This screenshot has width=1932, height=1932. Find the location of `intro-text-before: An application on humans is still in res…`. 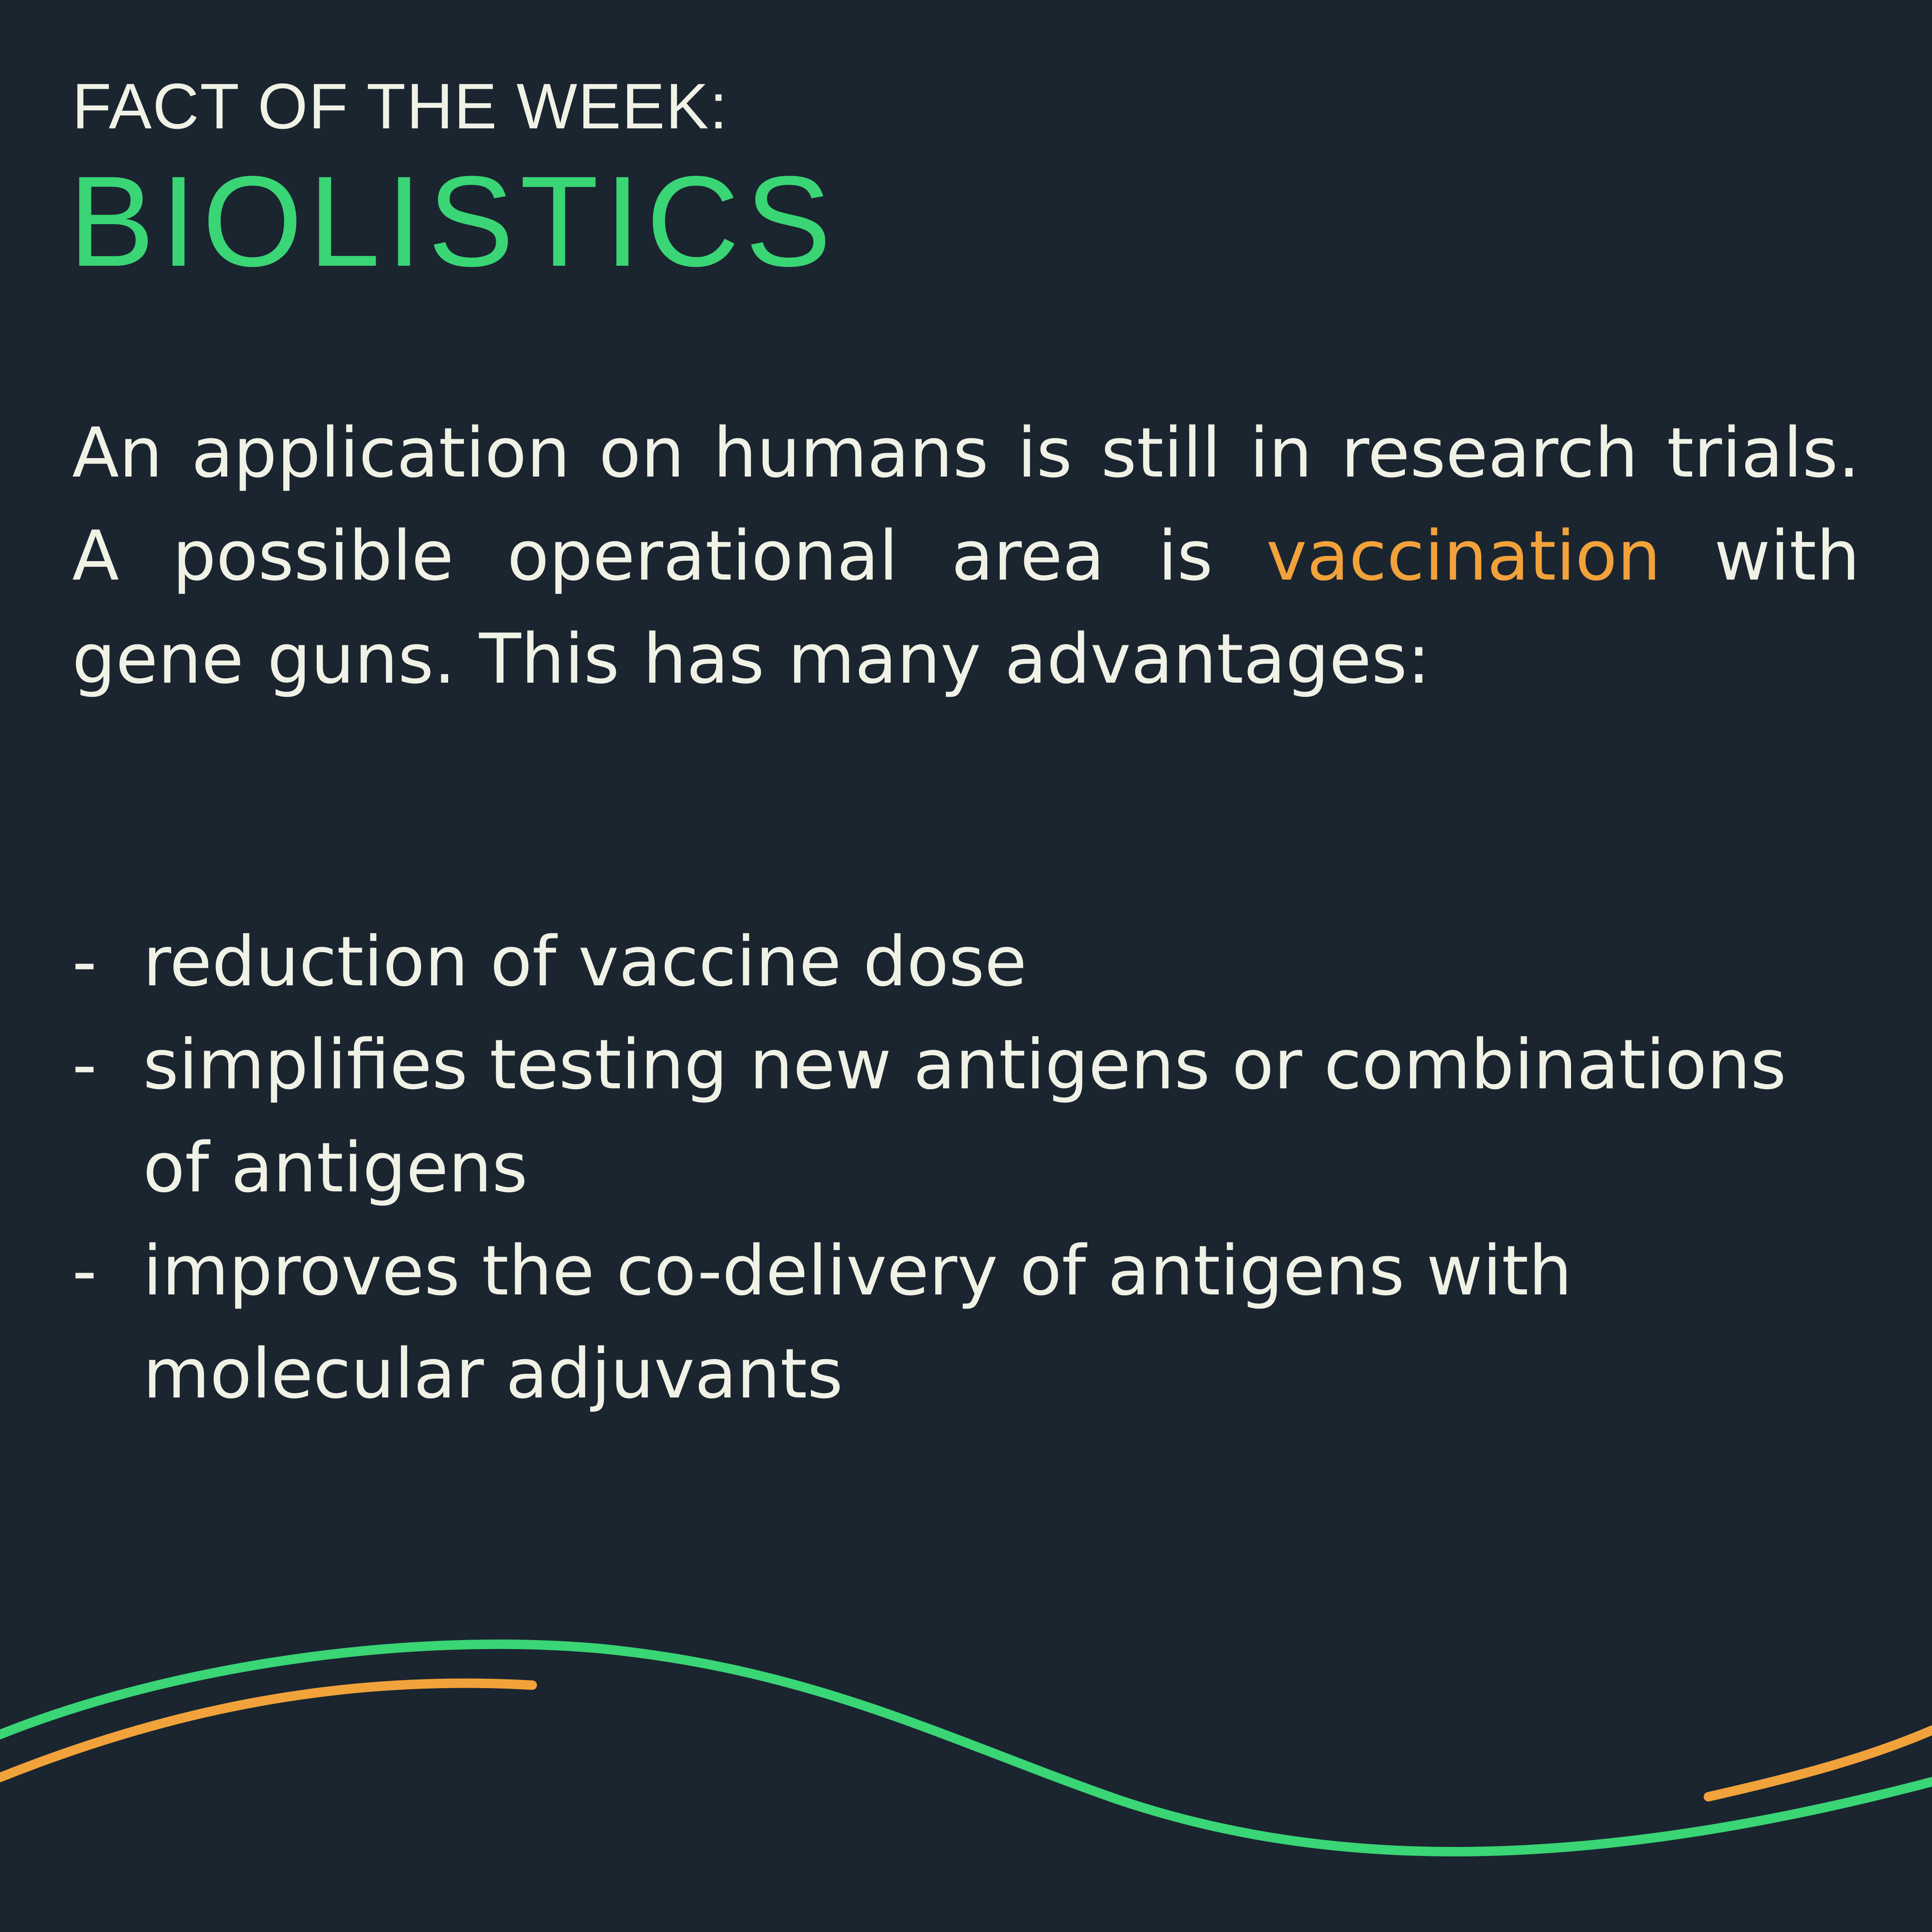

intro-text-before: An application on humans is still in res… is located at coordinates (966, 505).